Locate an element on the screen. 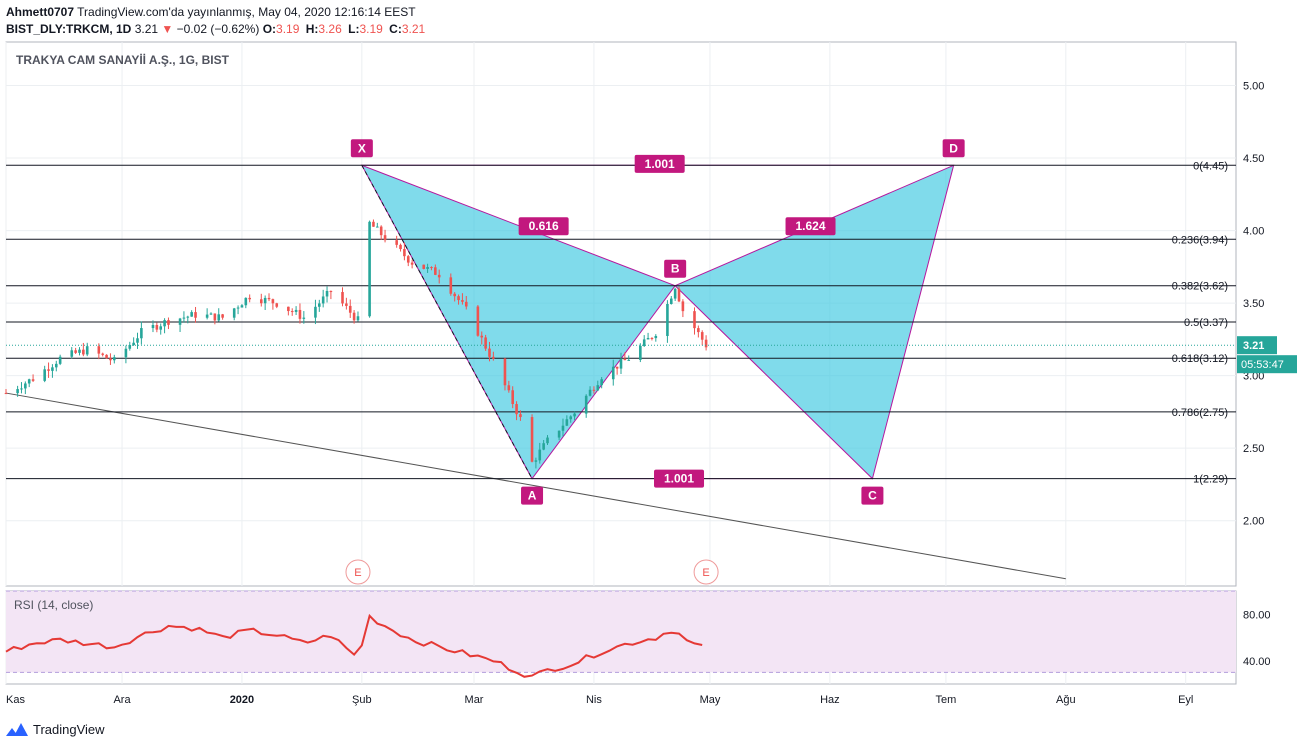 Image resolution: width=1307 pixels, height=750 pixels. countdown-badge is located at coordinates (1267, 364).